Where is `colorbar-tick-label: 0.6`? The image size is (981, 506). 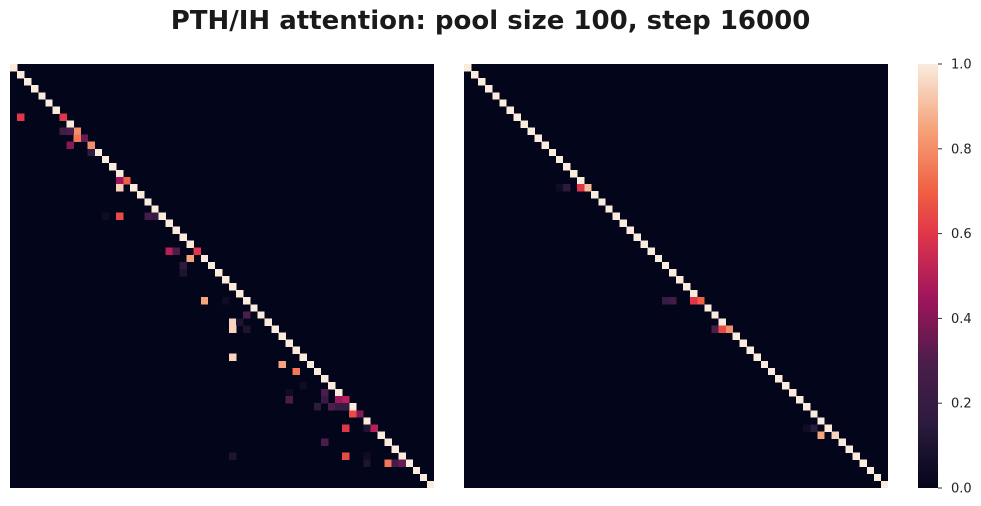
colorbar-tick-label: 0.6 is located at coordinates (961, 234).